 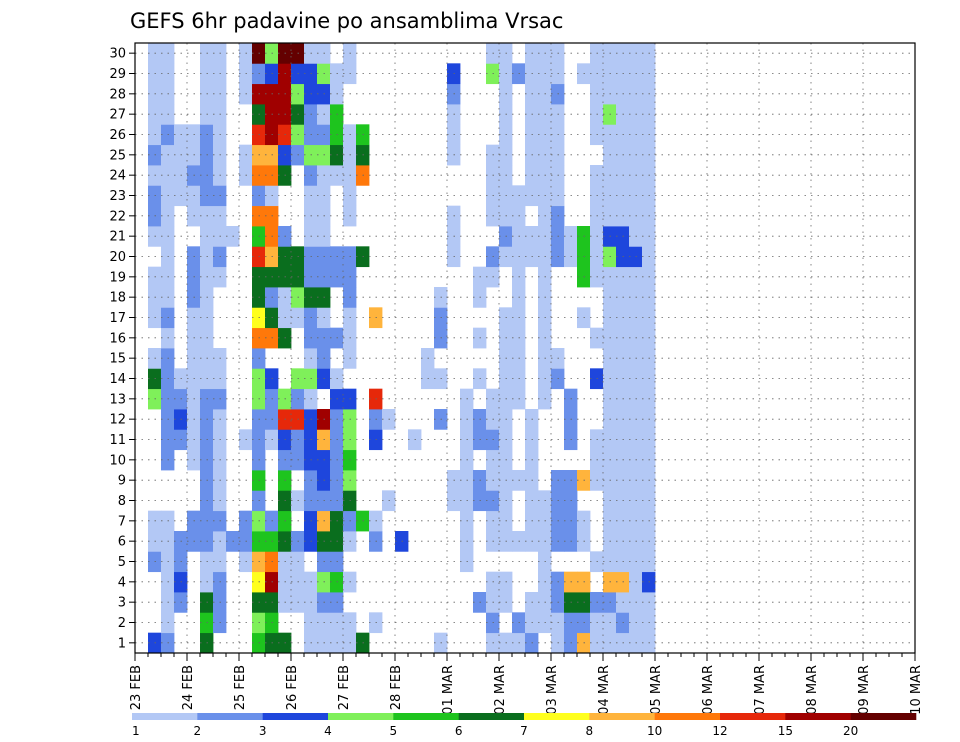 I want to click on legend-label: 3, so click(x=263, y=731).